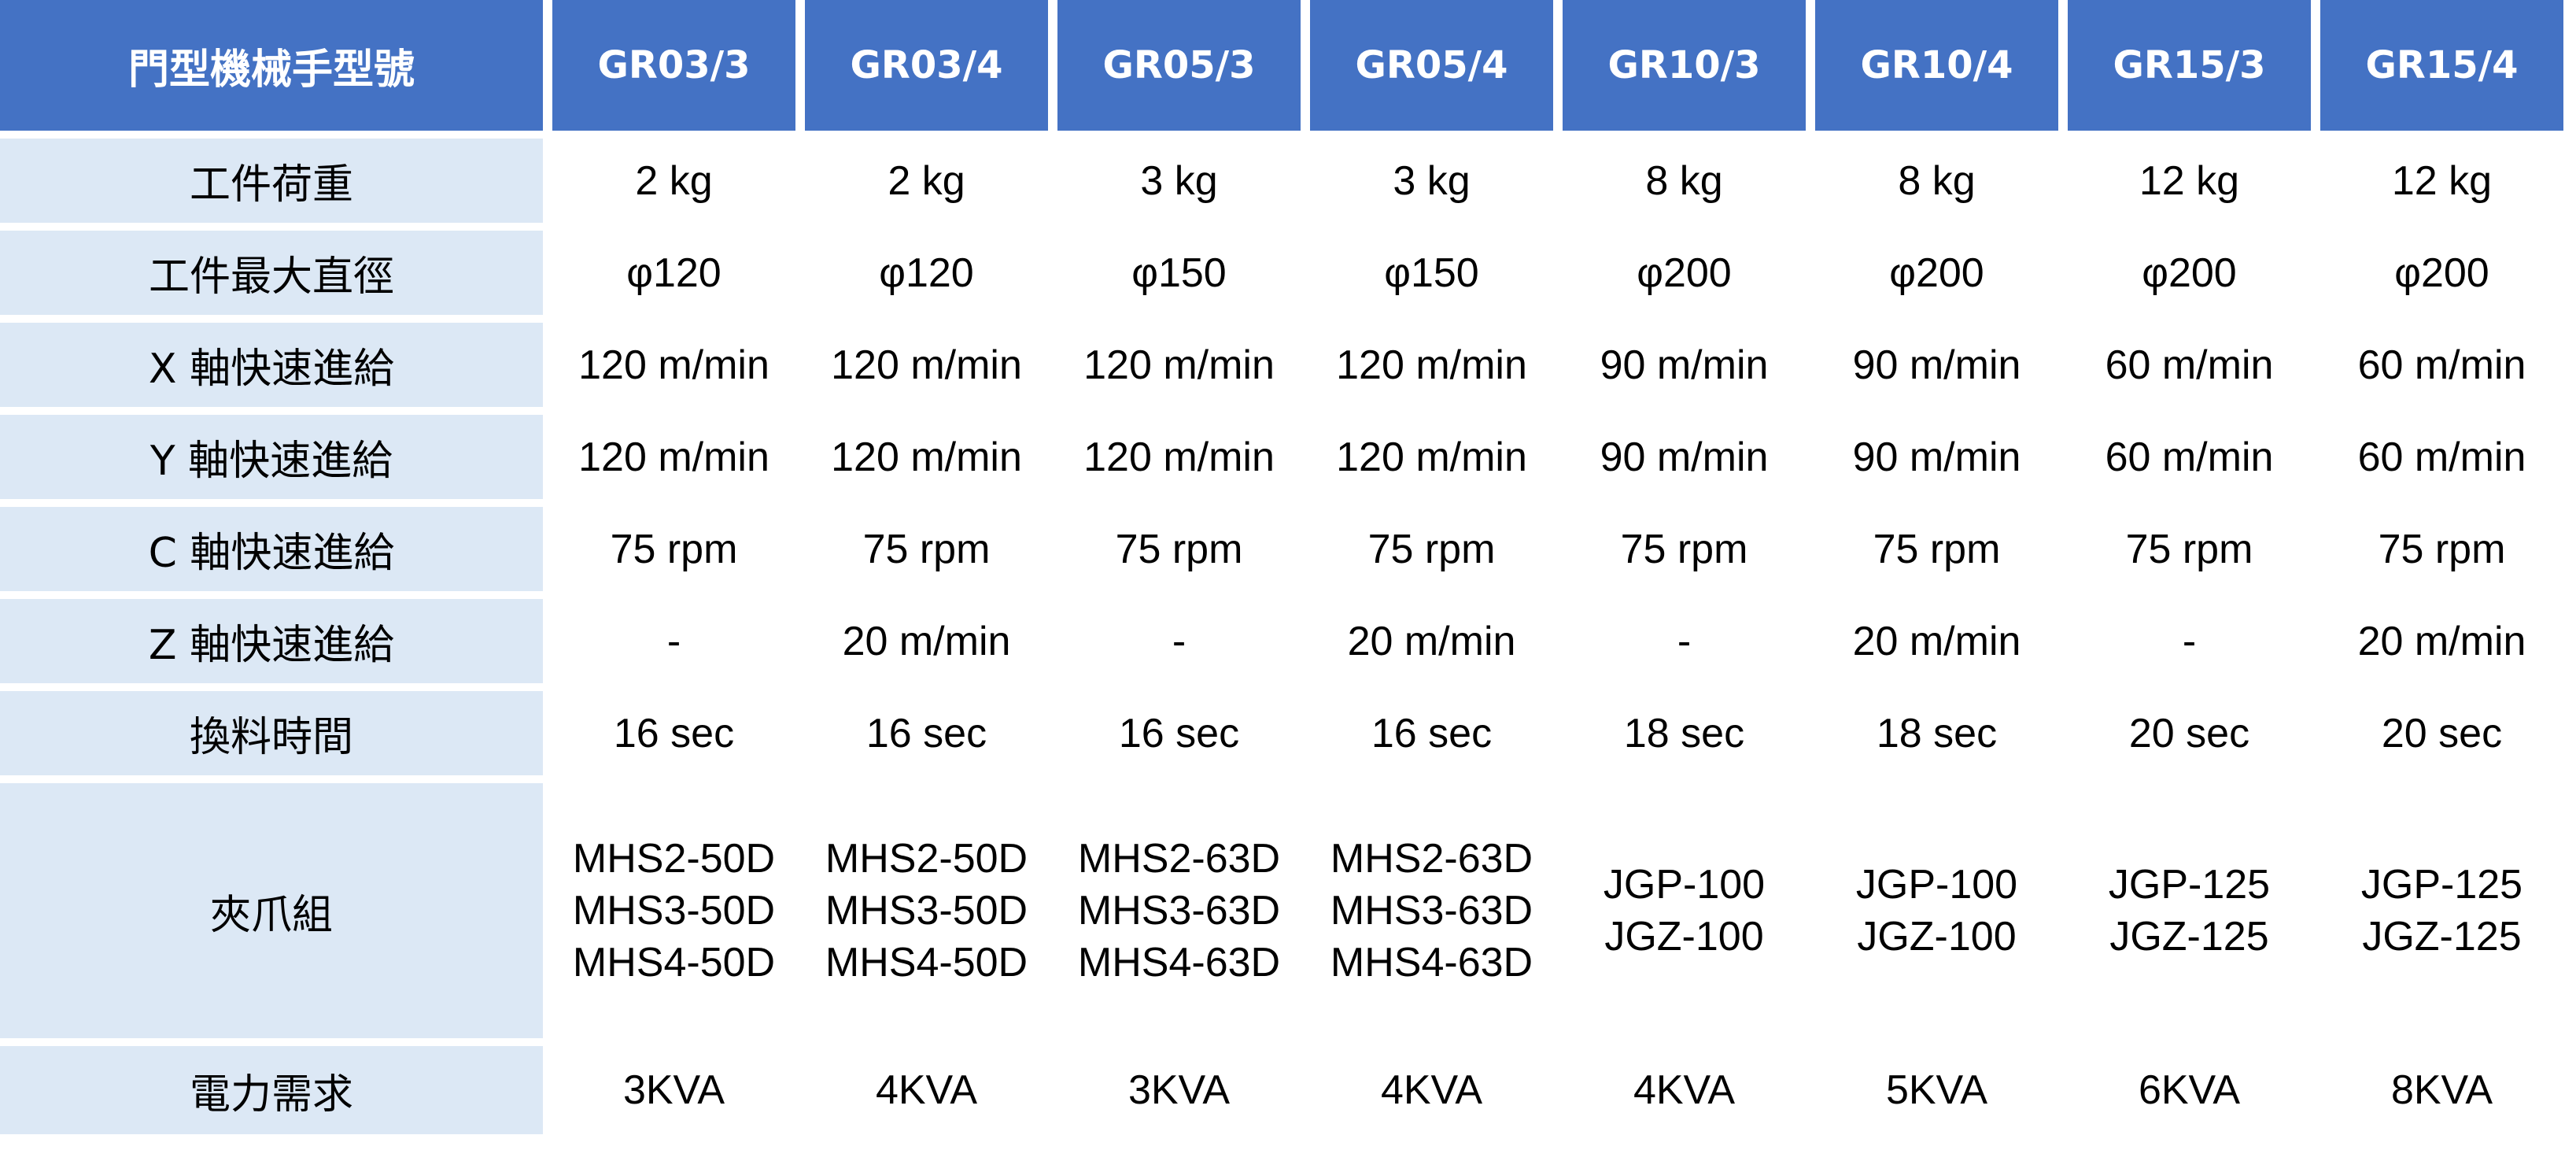  Describe the element at coordinates (2441, 1090) in the screenshot. I see `spec-cell: 8KVA` at that location.